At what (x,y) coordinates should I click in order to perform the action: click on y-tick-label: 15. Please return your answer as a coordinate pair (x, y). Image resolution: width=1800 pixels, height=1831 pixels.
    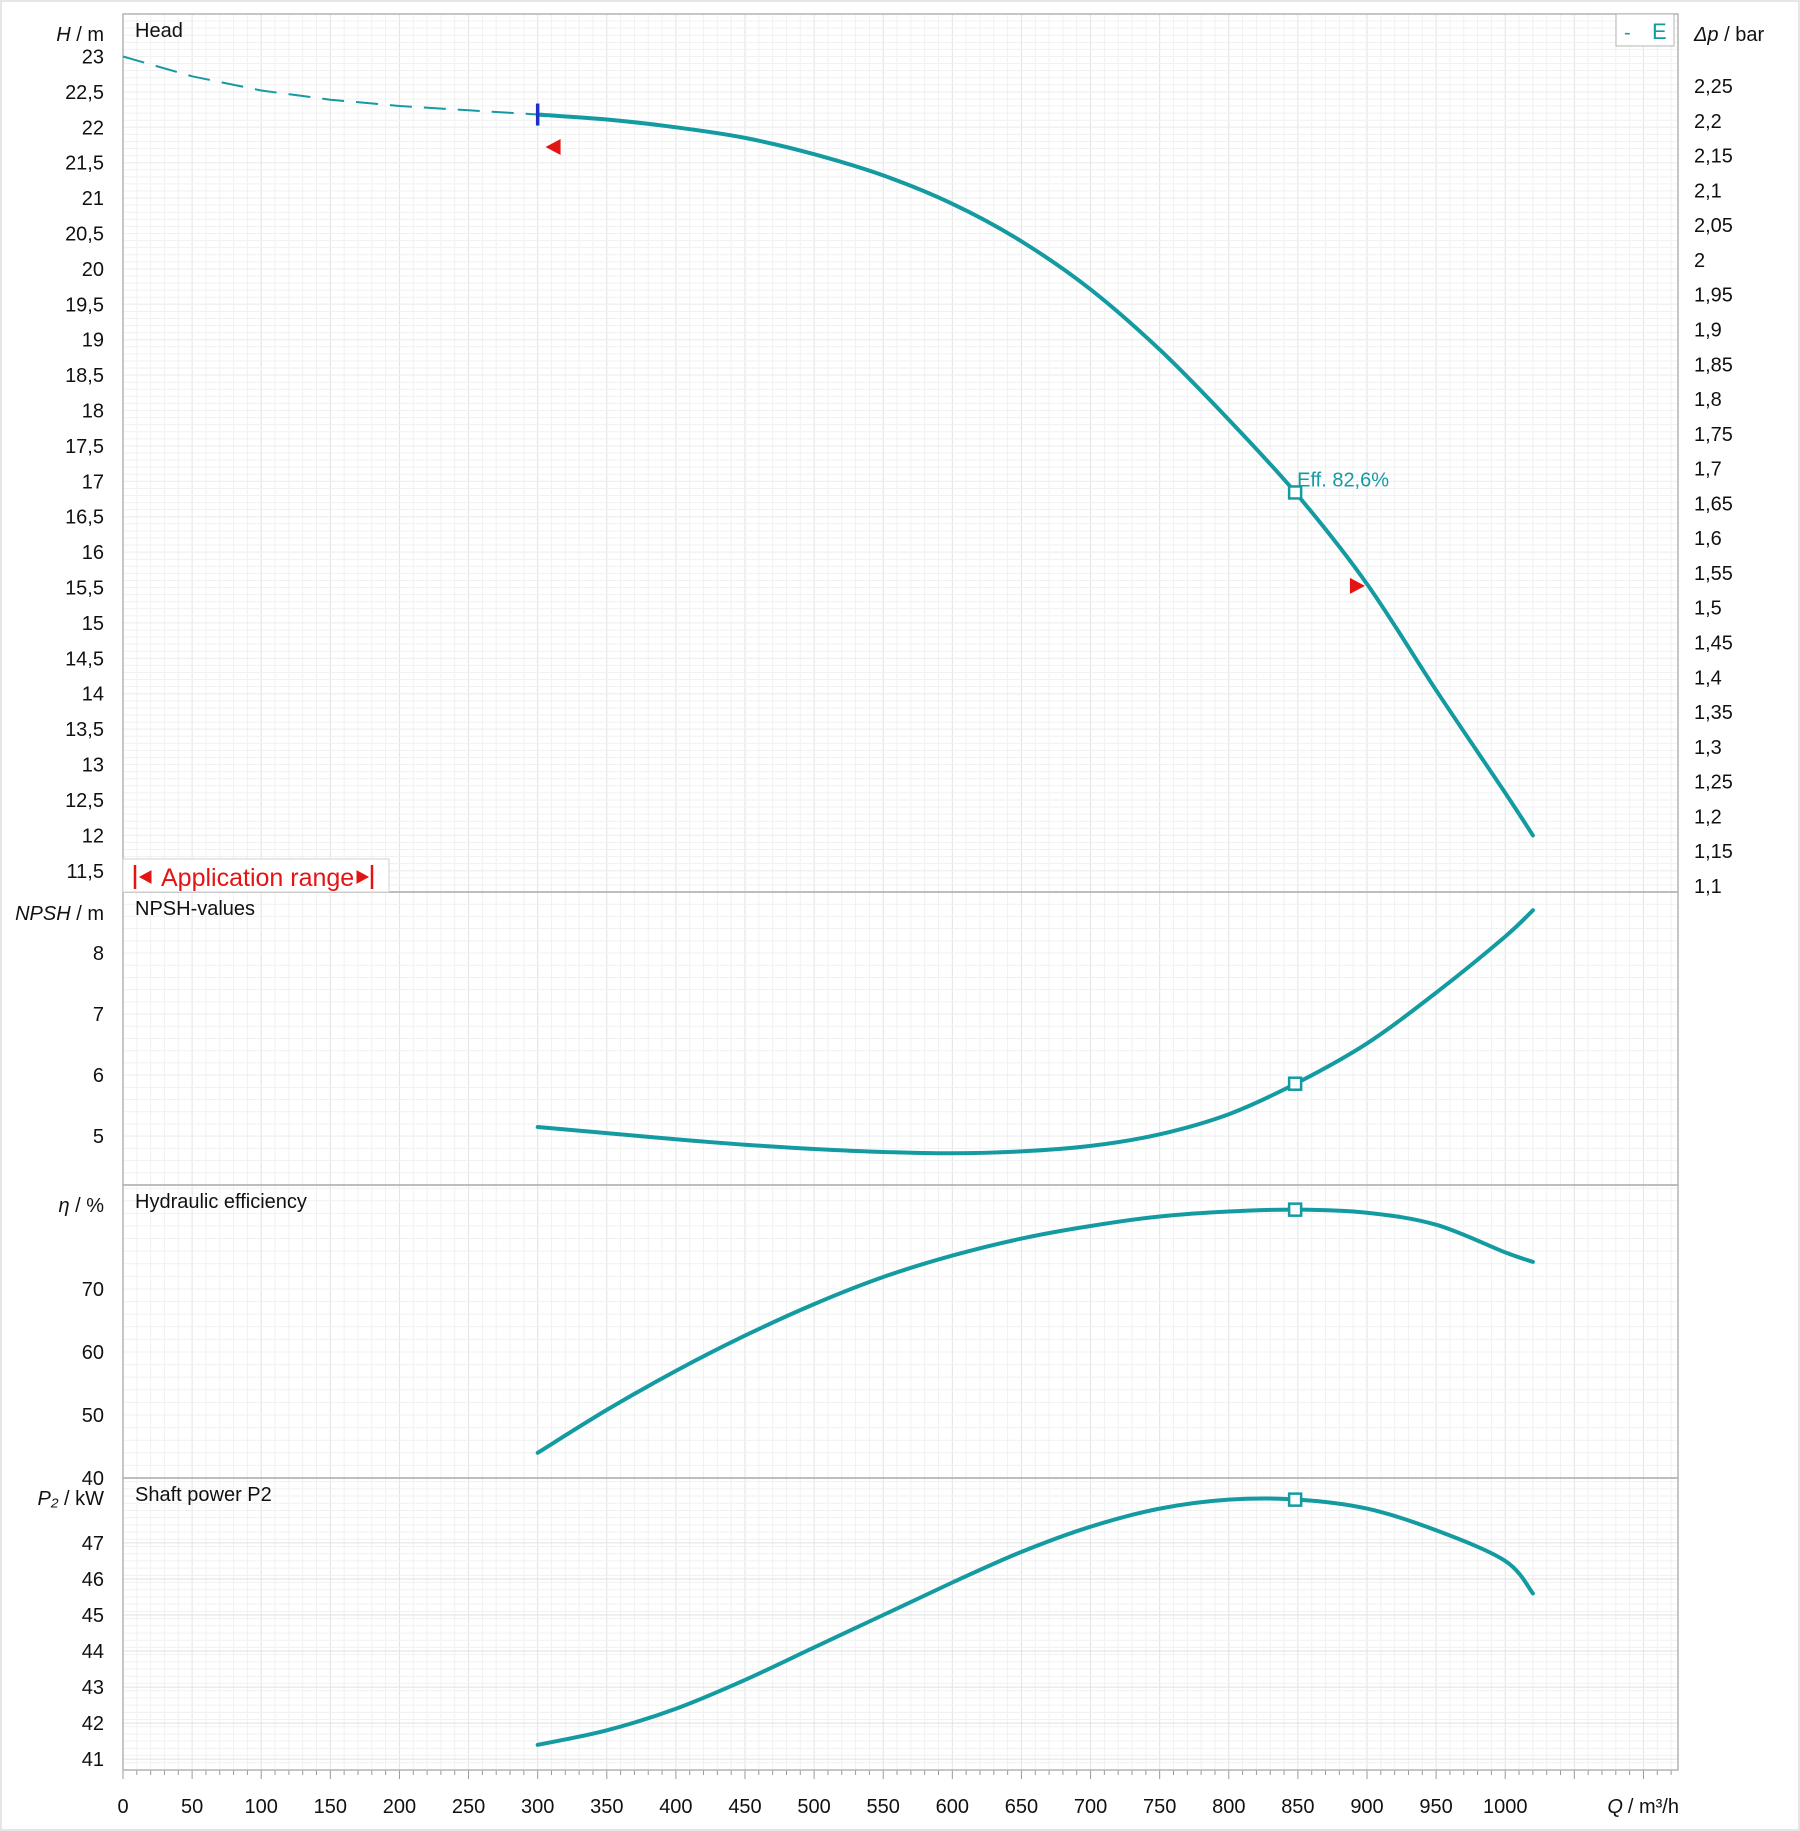
    Looking at the image, I should click on (93, 624).